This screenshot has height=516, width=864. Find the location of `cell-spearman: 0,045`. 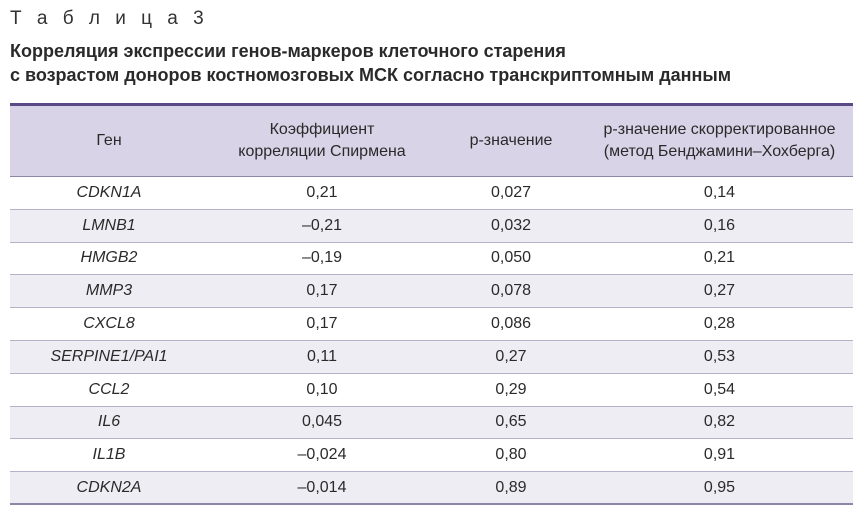

cell-spearman: 0,045 is located at coordinates (322, 422).